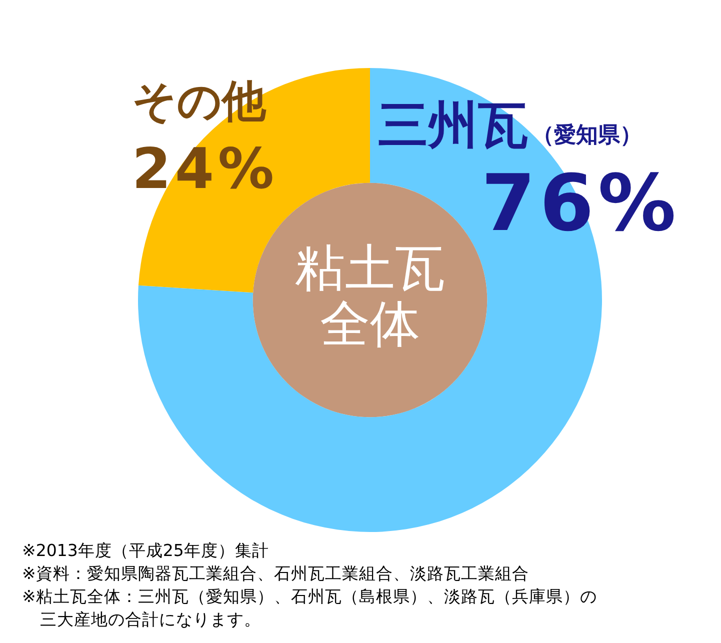 This screenshot has height=643, width=721. Describe the element at coordinates (309, 596) in the screenshot. I see `text: ※粘土瓦全体：三州瓦（愛知県）、石州瓦（島根県）、淡路瓦（兵庫県）の` at that location.